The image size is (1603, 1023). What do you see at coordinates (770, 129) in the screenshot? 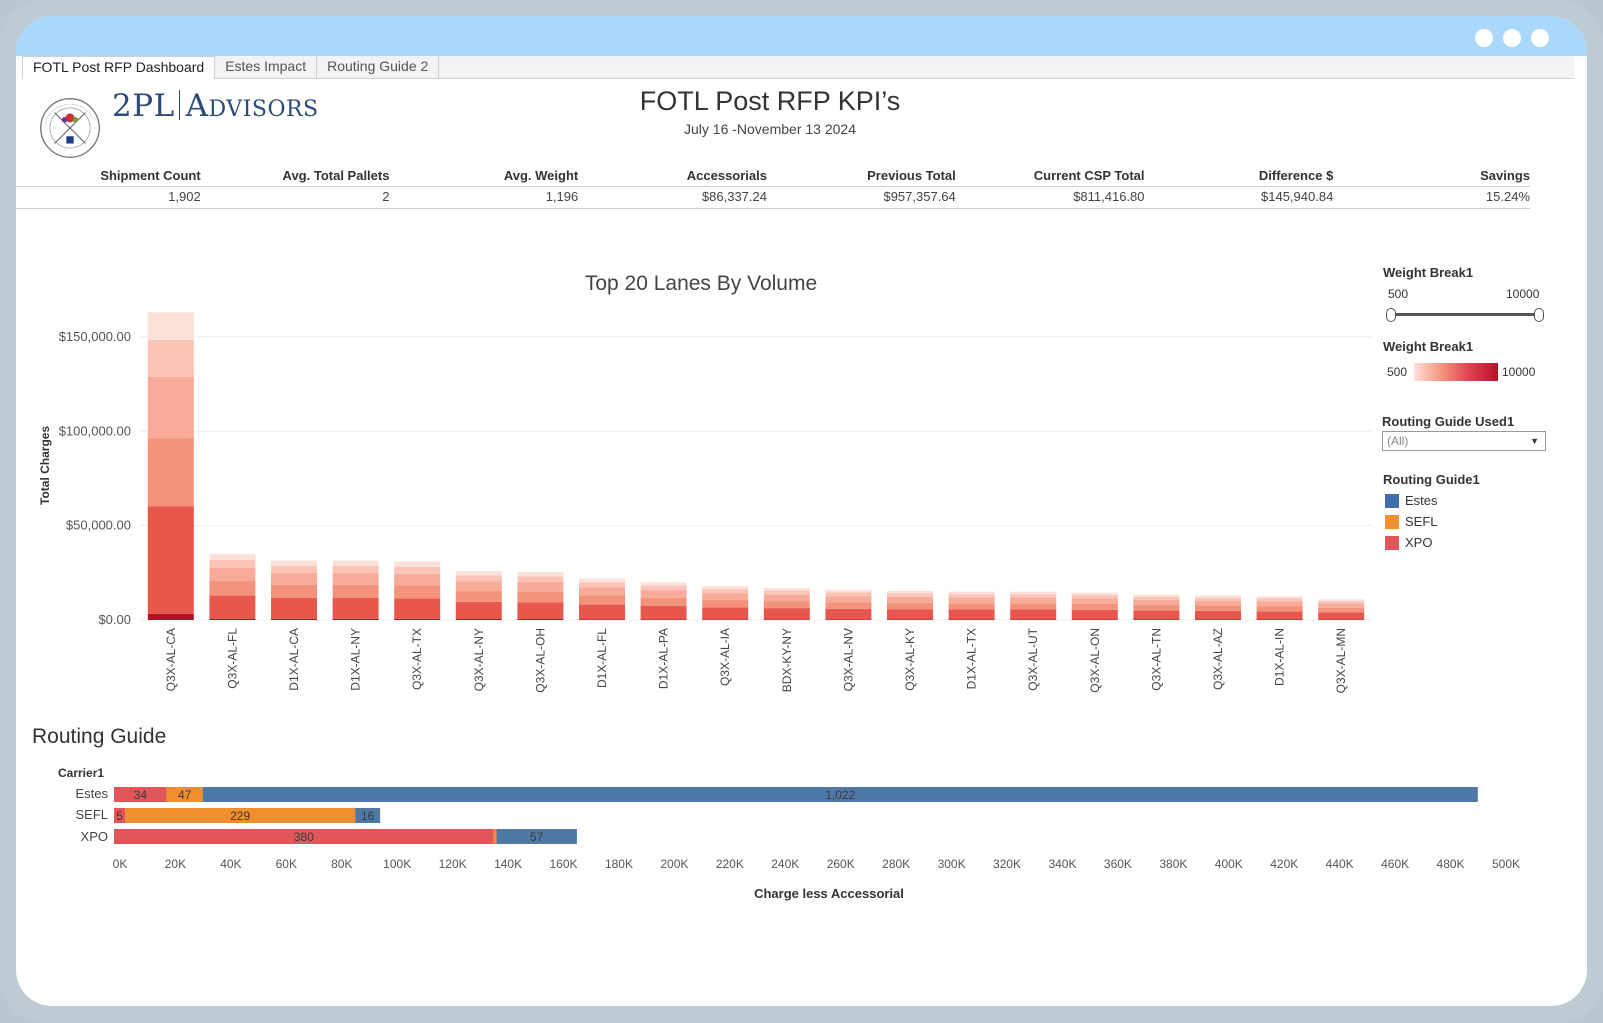
I see `date-range: July 16 -November 13 2024` at bounding box center [770, 129].